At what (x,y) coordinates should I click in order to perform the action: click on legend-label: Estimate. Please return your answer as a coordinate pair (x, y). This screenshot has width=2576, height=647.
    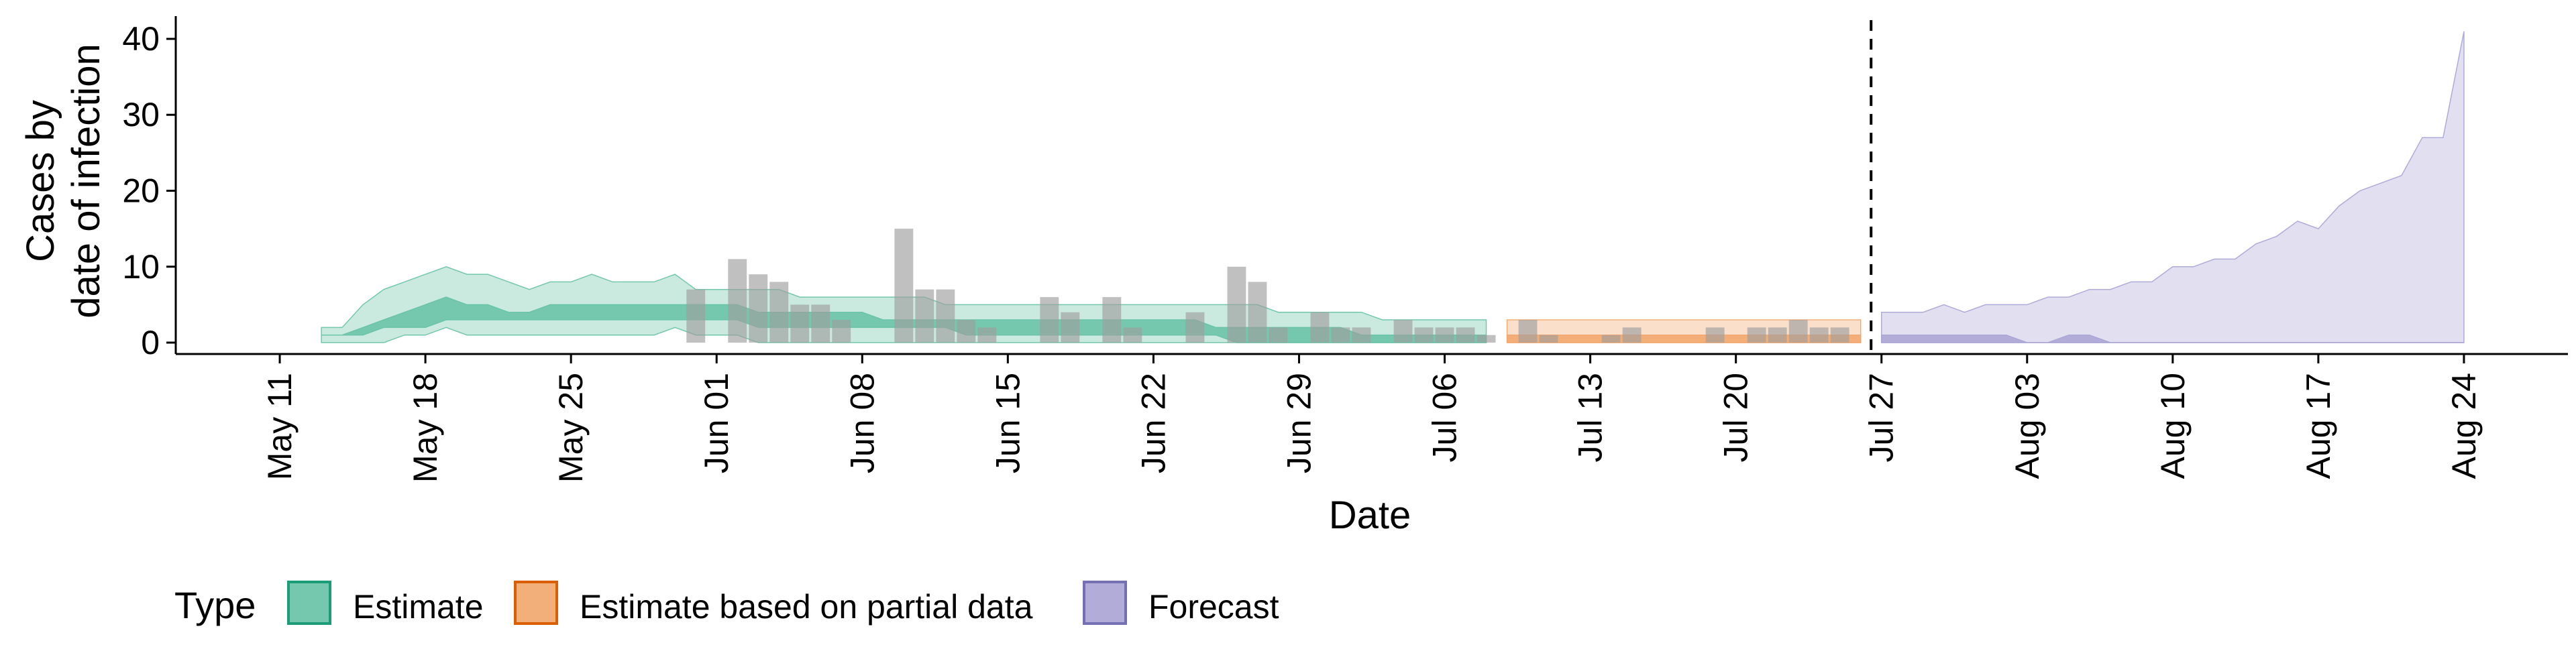
    Looking at the image, I should click on (418, 607).